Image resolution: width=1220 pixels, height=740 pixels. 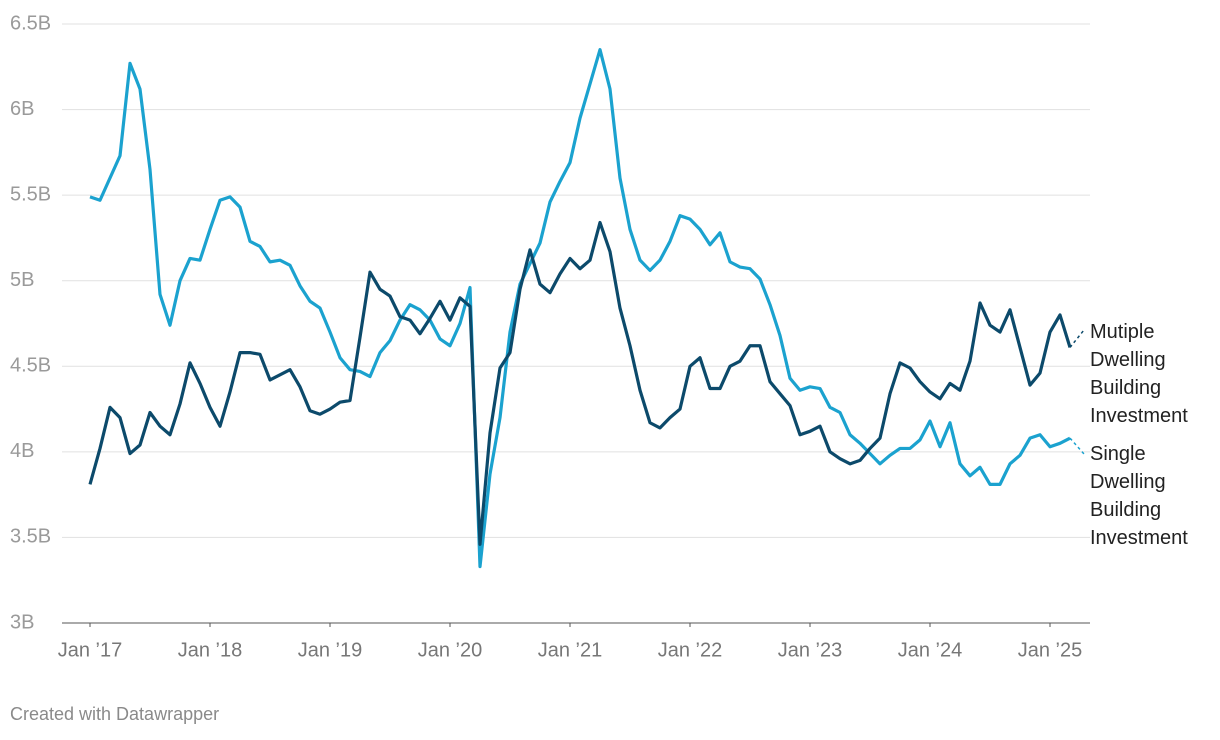 What do you see at coordinates (30, 366) in the screenshot?
I see `y-tick-label: 4.5B` at bounding box center [30, 366].